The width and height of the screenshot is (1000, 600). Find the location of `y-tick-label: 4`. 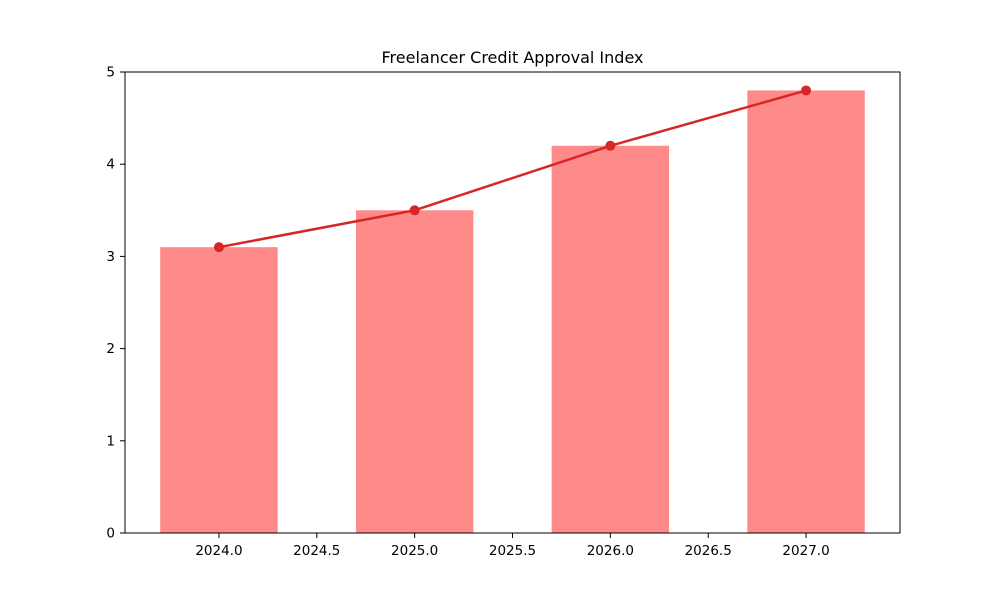

y-tick-label: 4 is located at coordinates (110, 165).